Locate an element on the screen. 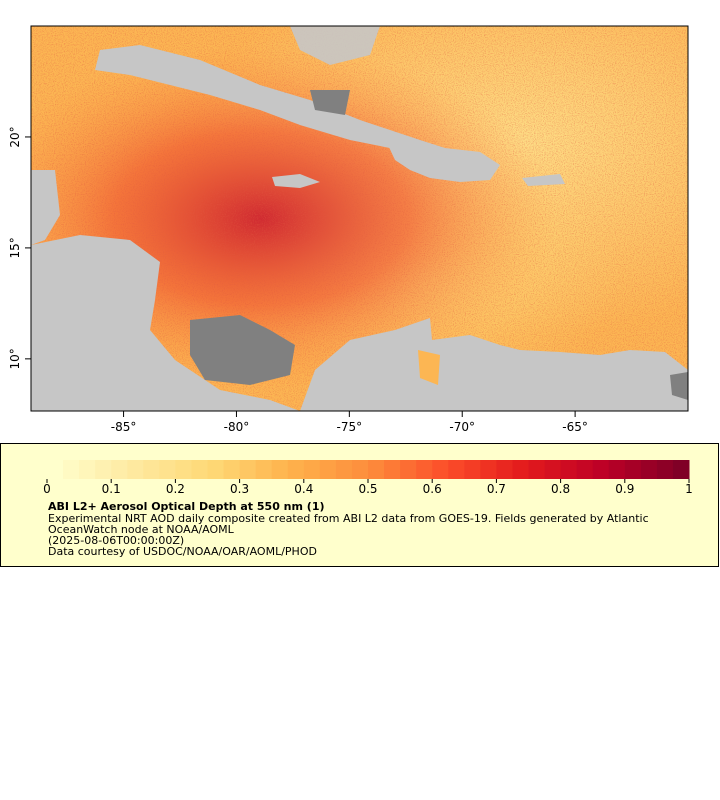  colorbar-tick-label: 0.3 is located at coordinates (239, 489).